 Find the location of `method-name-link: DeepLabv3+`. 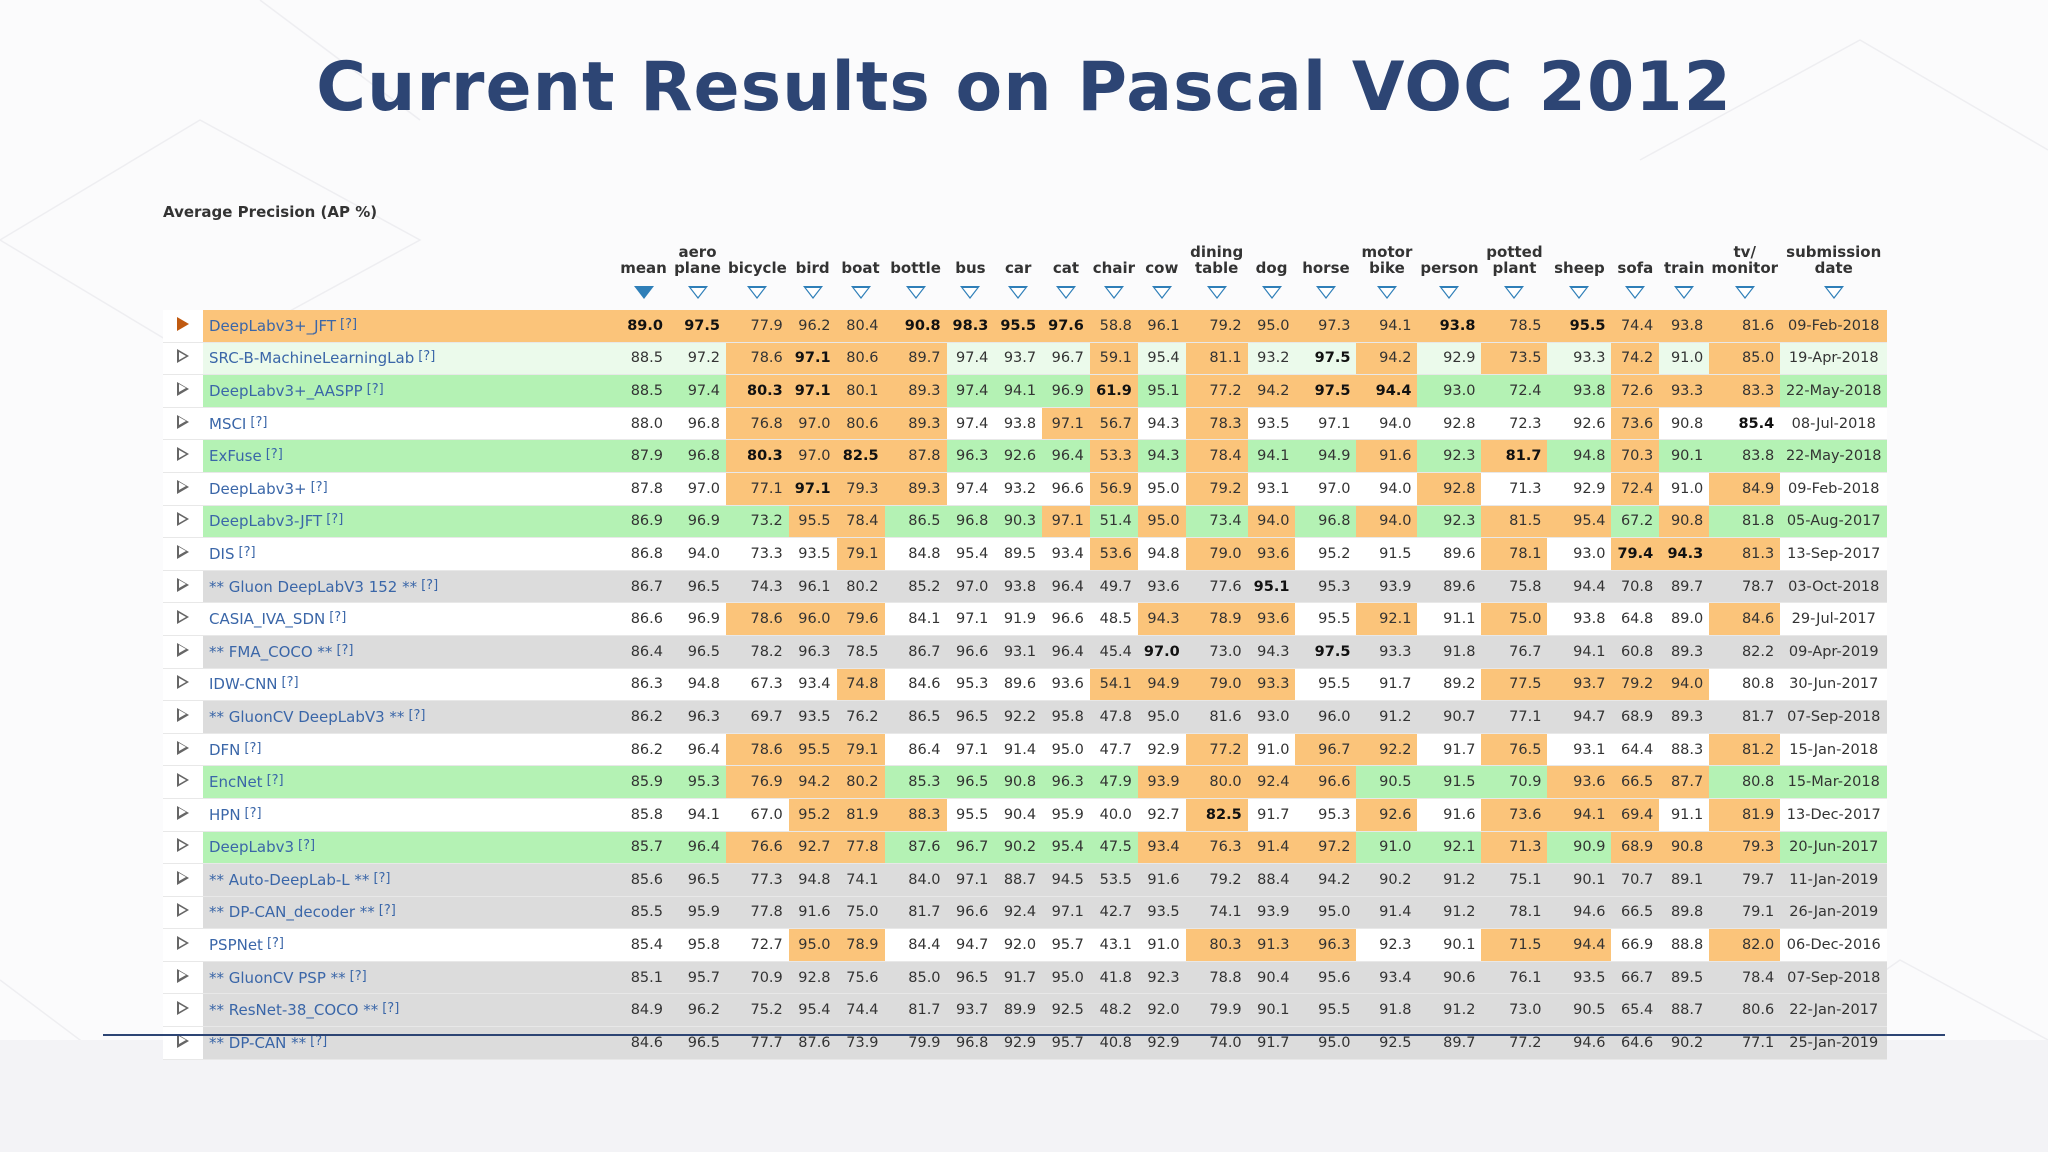

method-name-link: DeepLabv3+ is located at coordinates (258, 488).